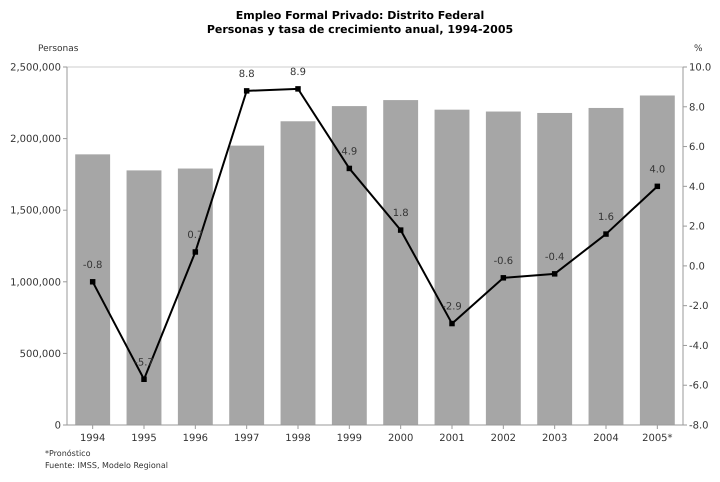 Image resolution: width=720 pixels, height=482 pixels. Describe the element at coordinates (555, 438) in the screenshot. I see `x-tick-label: 2003` at that location.